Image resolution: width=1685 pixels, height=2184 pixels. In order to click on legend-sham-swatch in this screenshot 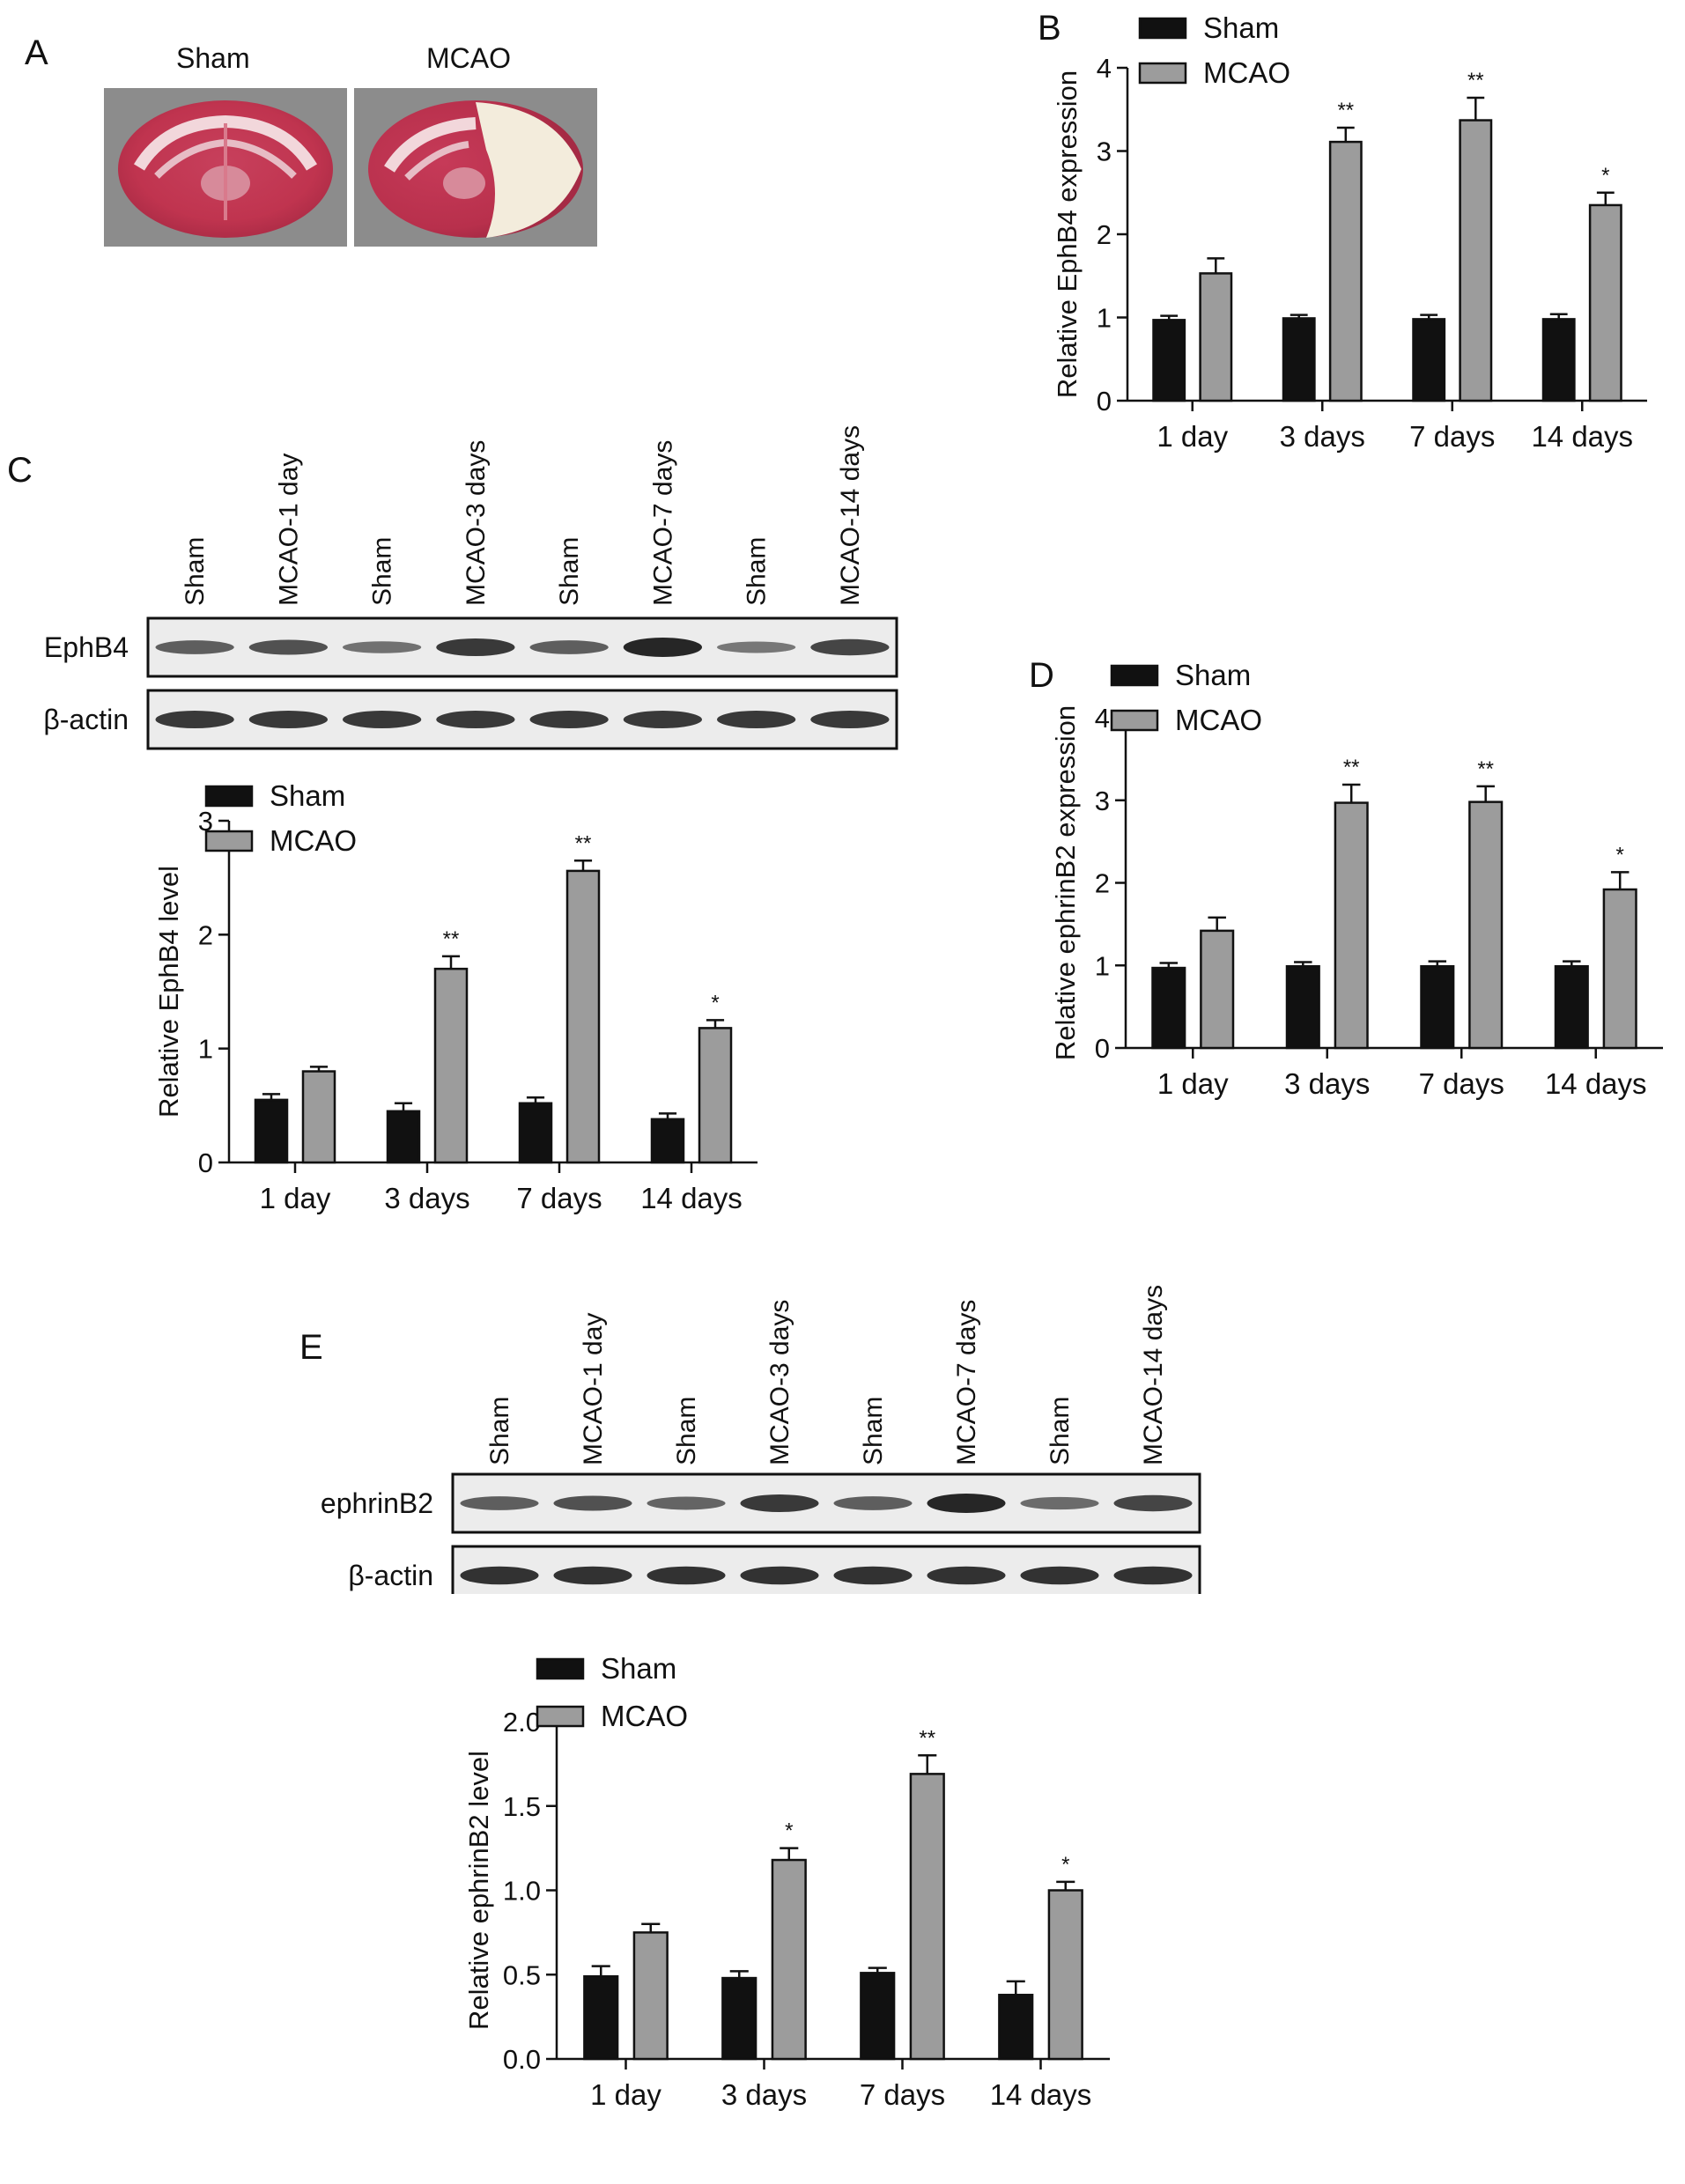, I will do `click(1134, 675)`.